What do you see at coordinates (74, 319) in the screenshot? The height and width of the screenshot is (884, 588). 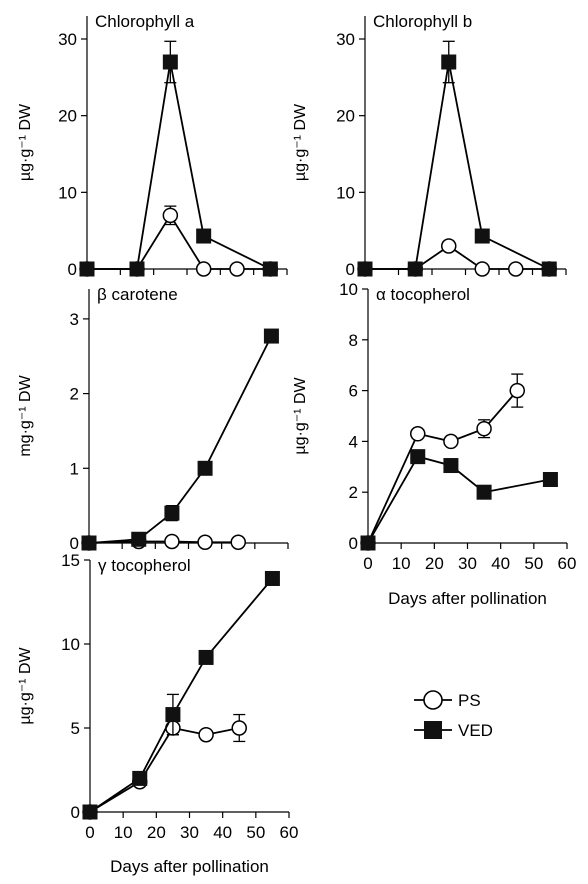 I see `y-tick-label: 3` at bounding box center [74, 319].